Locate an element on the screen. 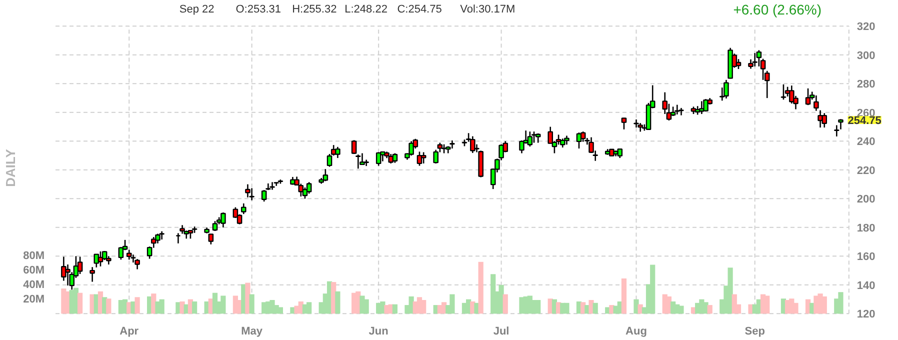  x-tick-label: May is located at coordinates (252, 332).